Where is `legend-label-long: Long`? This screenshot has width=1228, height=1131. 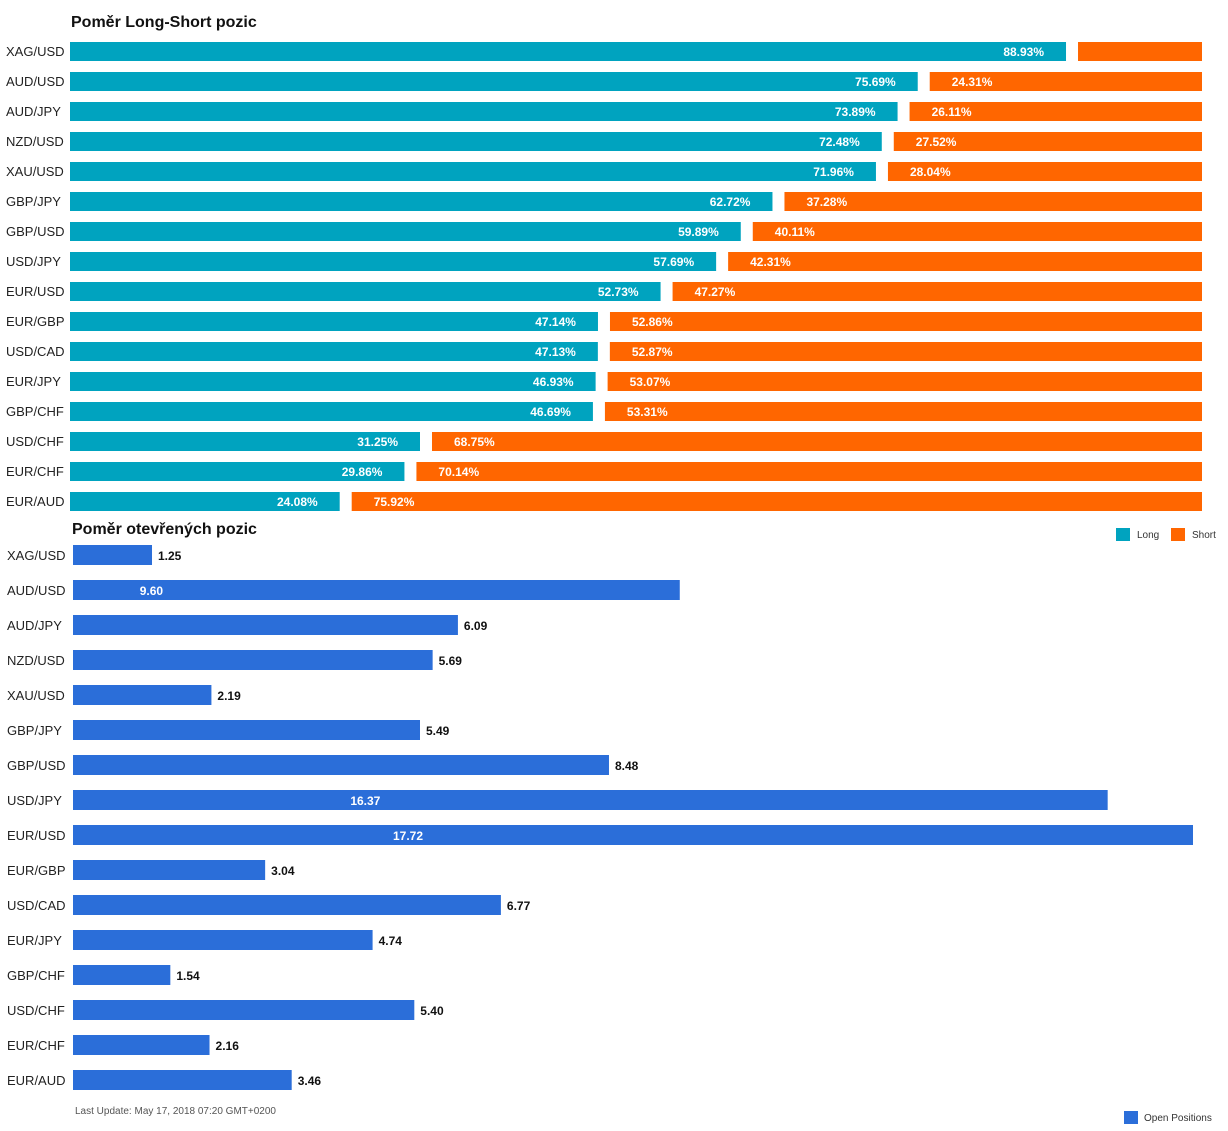
legend-label-long: Long is located at coordinates (1148, 535).